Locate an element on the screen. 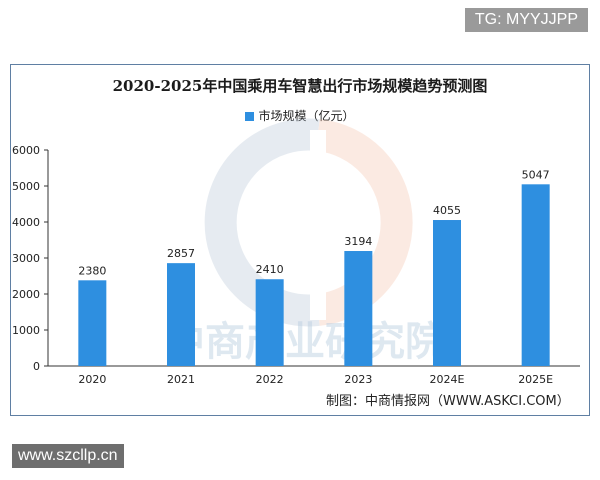 The image size is (600, 480). bar-2020 is located at coordinates (92, 323).